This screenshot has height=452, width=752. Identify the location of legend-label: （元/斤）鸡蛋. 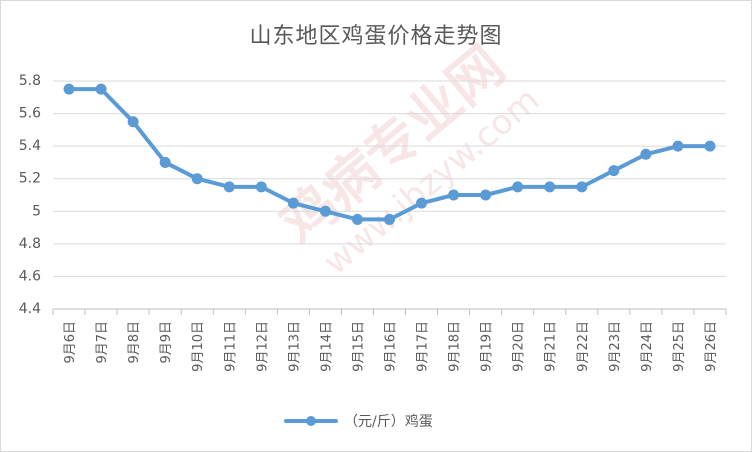
(388, 421).